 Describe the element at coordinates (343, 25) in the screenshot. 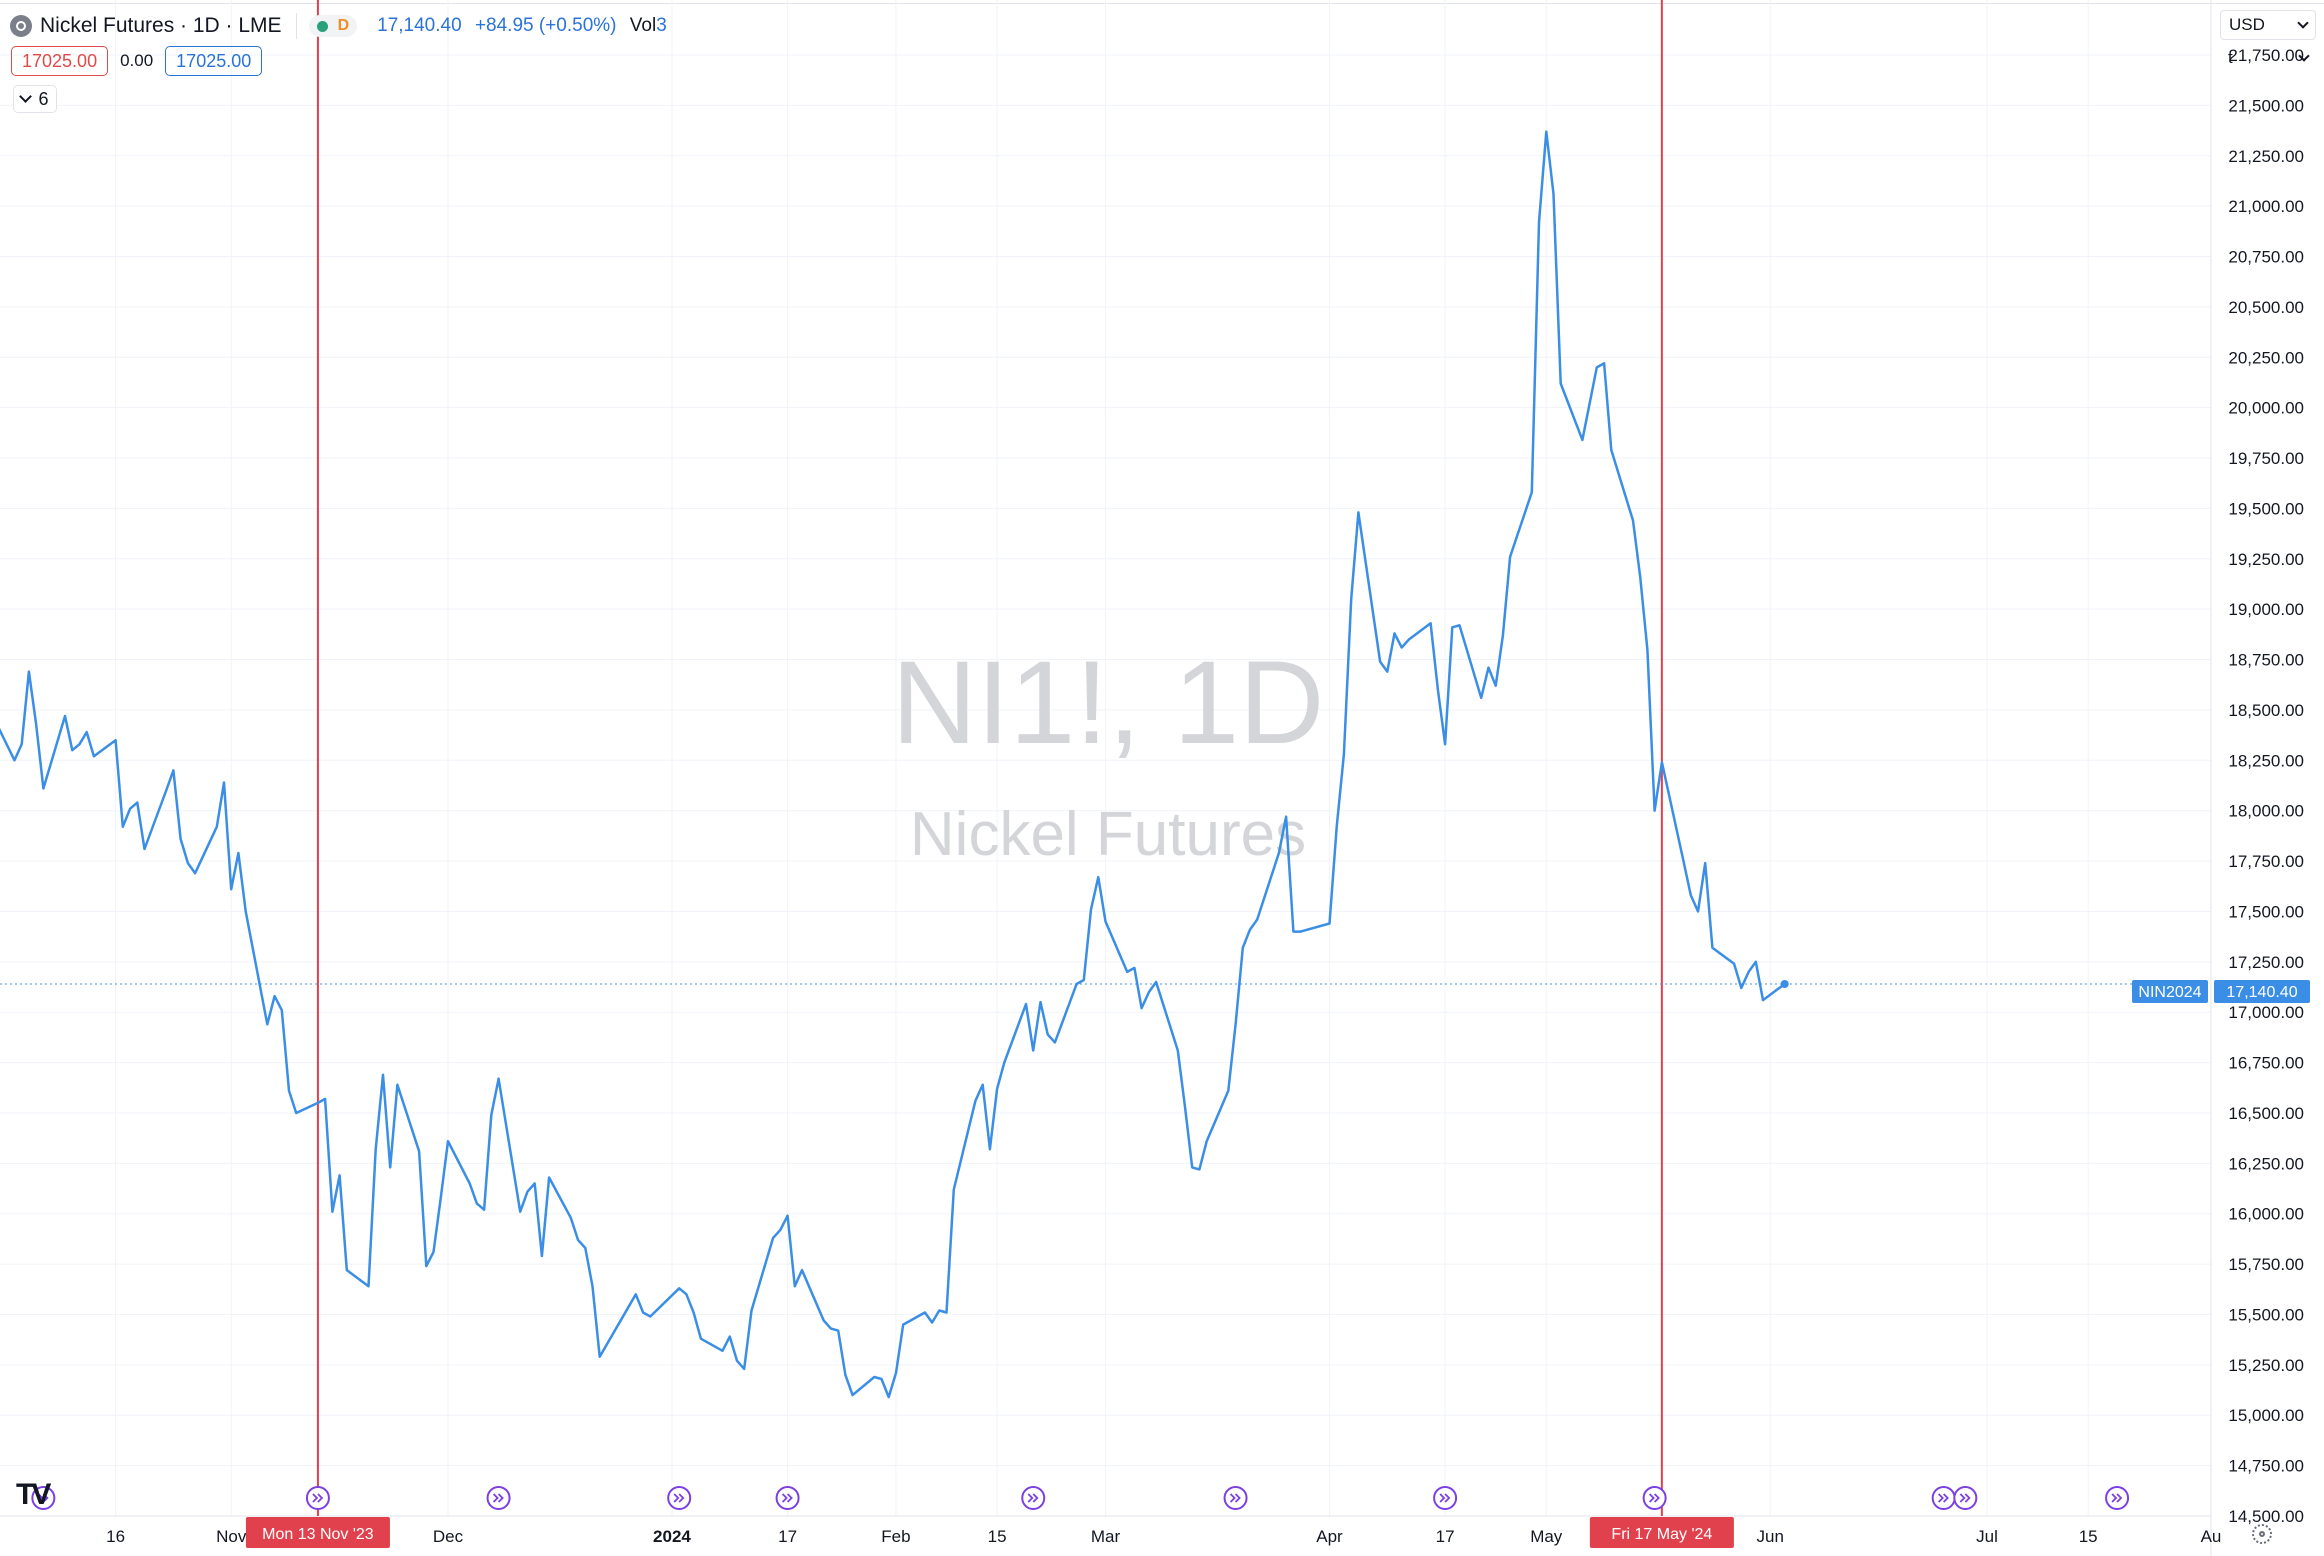

I see `delayed-badge: D` at that location.